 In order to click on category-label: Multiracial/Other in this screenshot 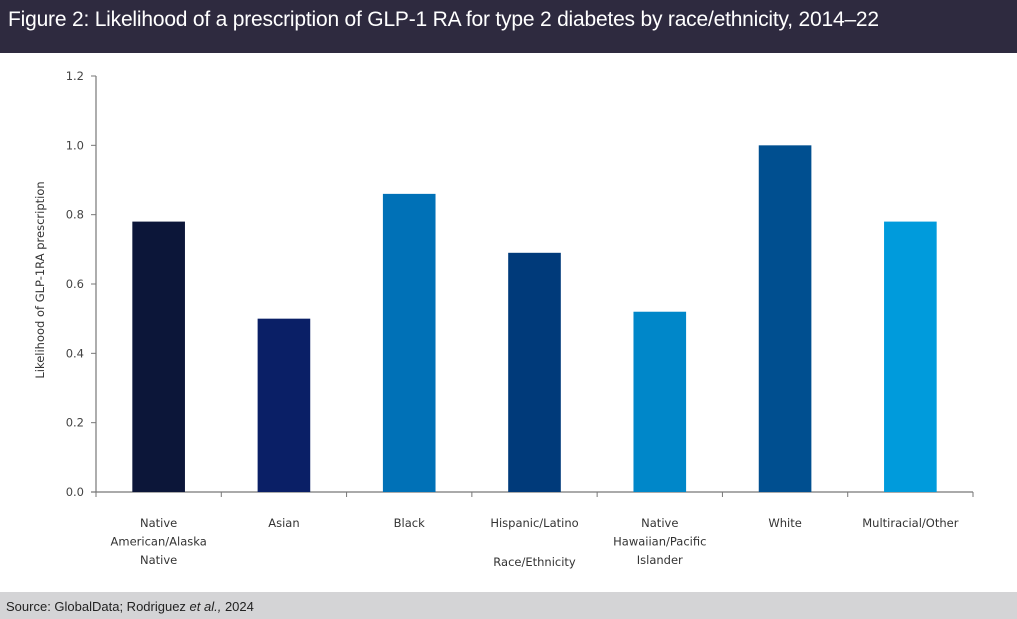, I will do `click(910, 523)`.